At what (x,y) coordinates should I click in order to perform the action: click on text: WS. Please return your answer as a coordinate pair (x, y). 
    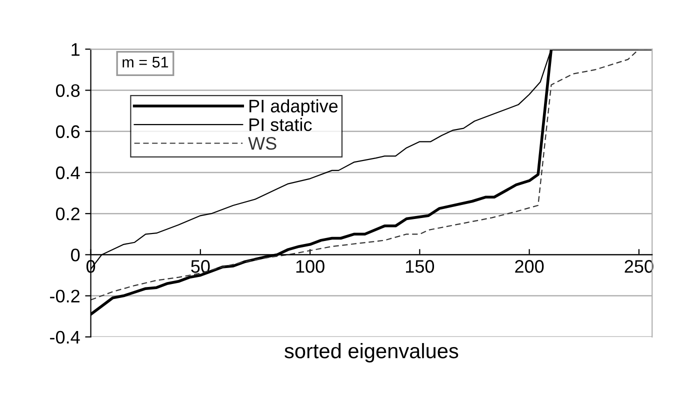
    Looking at the image, I should click on (262, 143).